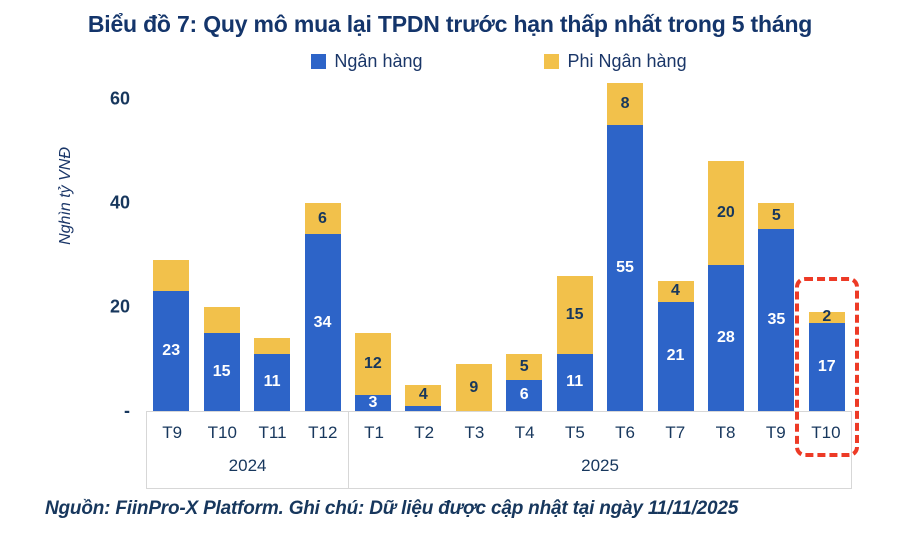 This screenshot has height=543, width=900. I want to click on x-label-T10-1: T10, so click(222, 432).